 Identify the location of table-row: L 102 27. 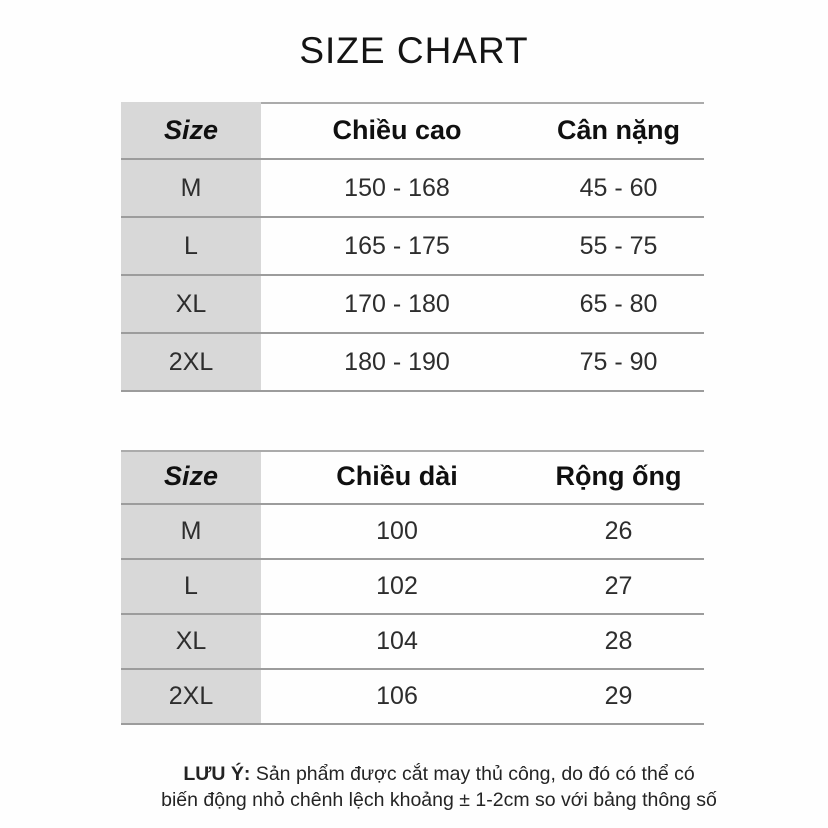
(412, 587).